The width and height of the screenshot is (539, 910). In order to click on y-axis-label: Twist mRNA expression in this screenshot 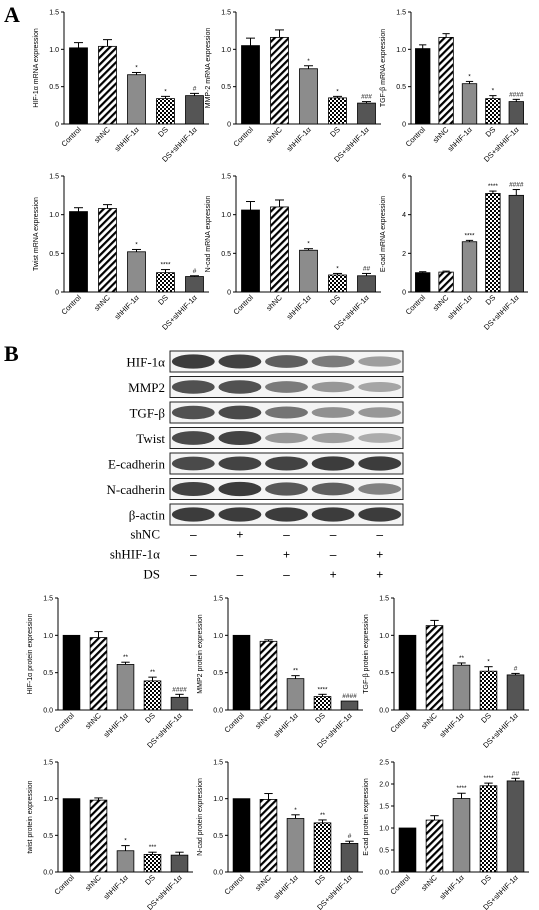, I will do `click(36, 234)`.